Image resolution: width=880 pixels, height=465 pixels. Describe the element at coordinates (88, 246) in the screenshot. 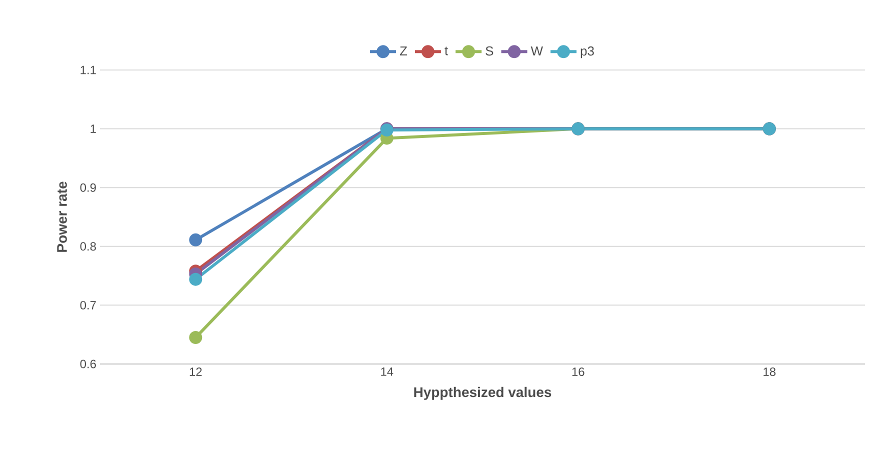

I see `y-tick-label: 0.8` at that location.